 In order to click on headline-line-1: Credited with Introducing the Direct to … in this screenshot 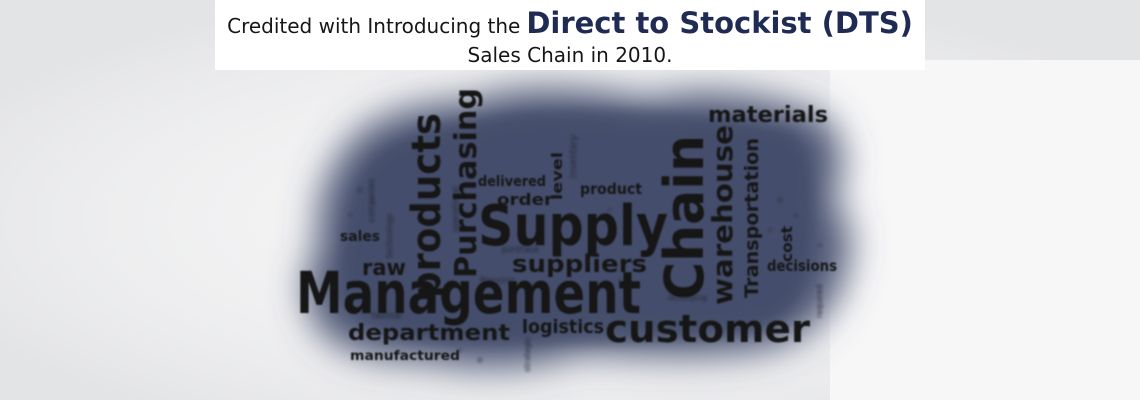, I will do `click(570, 26)`.